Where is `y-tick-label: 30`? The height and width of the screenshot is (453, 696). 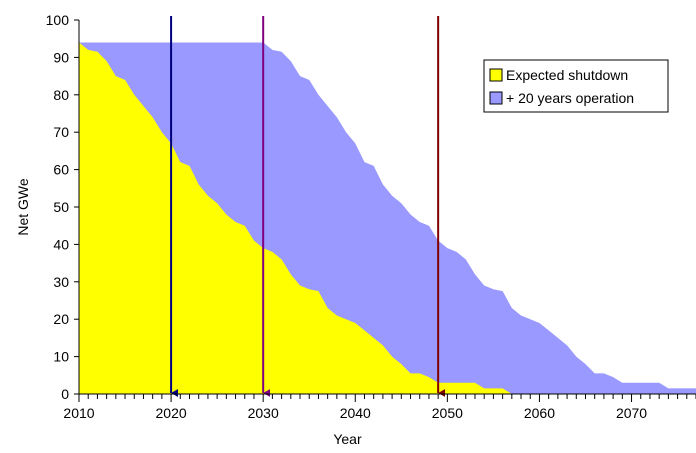
y-tick-label: 30 is located at coordinates (61, 282).